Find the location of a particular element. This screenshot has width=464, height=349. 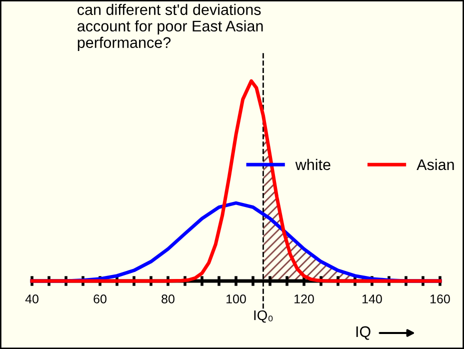

legend-label: white is located at coordinates (312, 164).